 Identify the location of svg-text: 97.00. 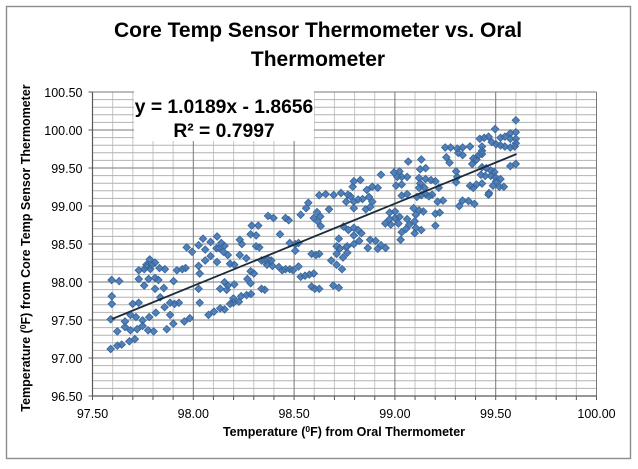
(66, 359).